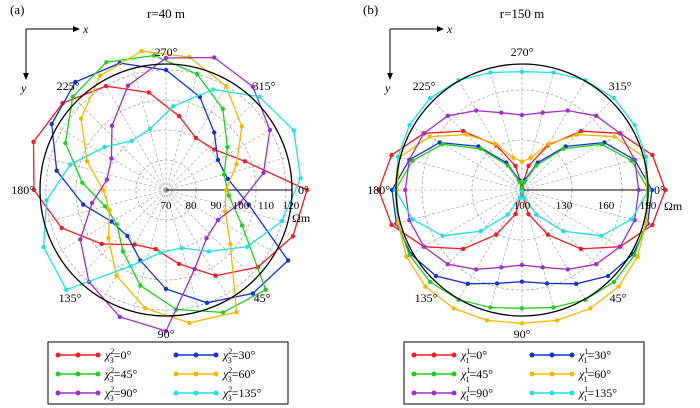 This screenshot has width=700, height=408. Describe the element at coordinates (424, 86) in the screenshot. I see `panel-b-angle-label-225: 225°` at that location.